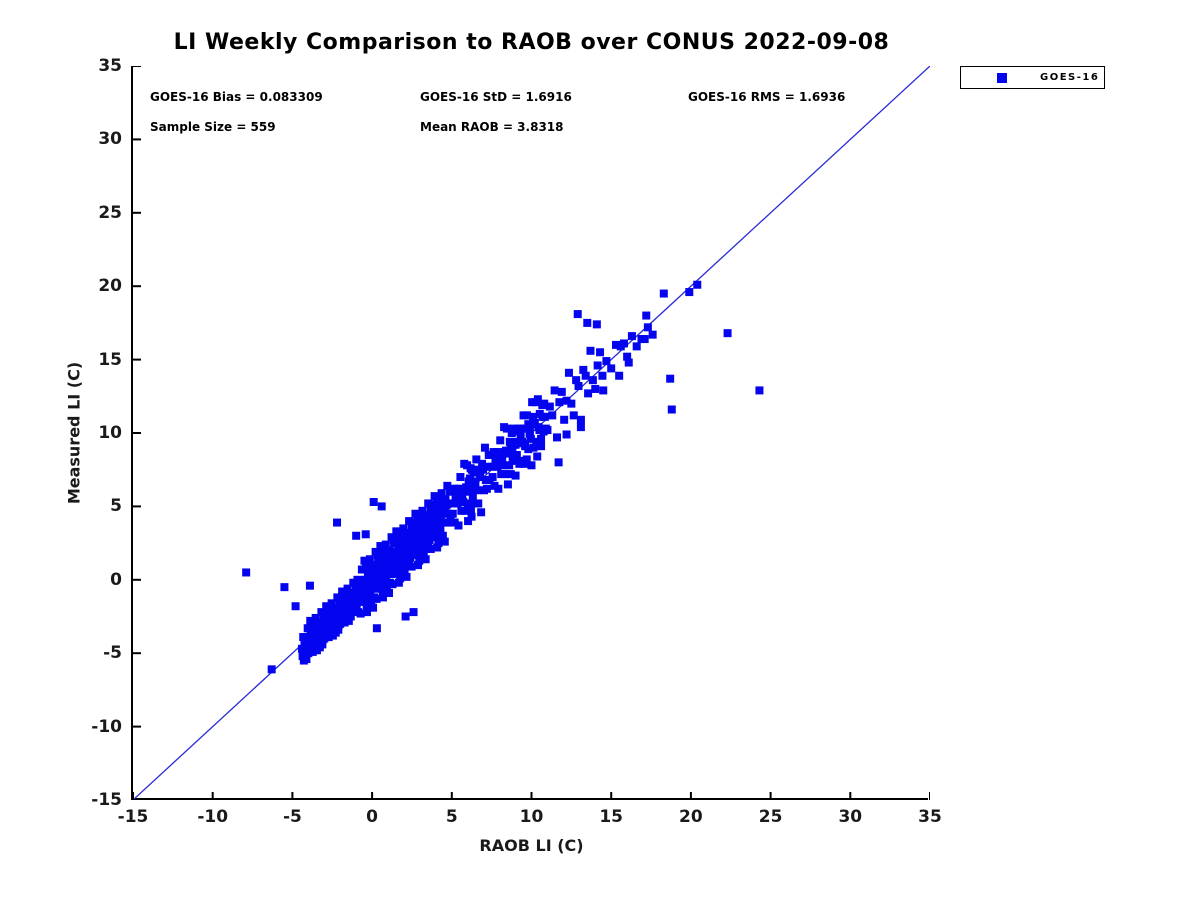 The height and width of the screenshot is (900, 1200). Describe the element at coordinates (110, 286) in the screenshot. I see `y-tick-label: 20` at that location.